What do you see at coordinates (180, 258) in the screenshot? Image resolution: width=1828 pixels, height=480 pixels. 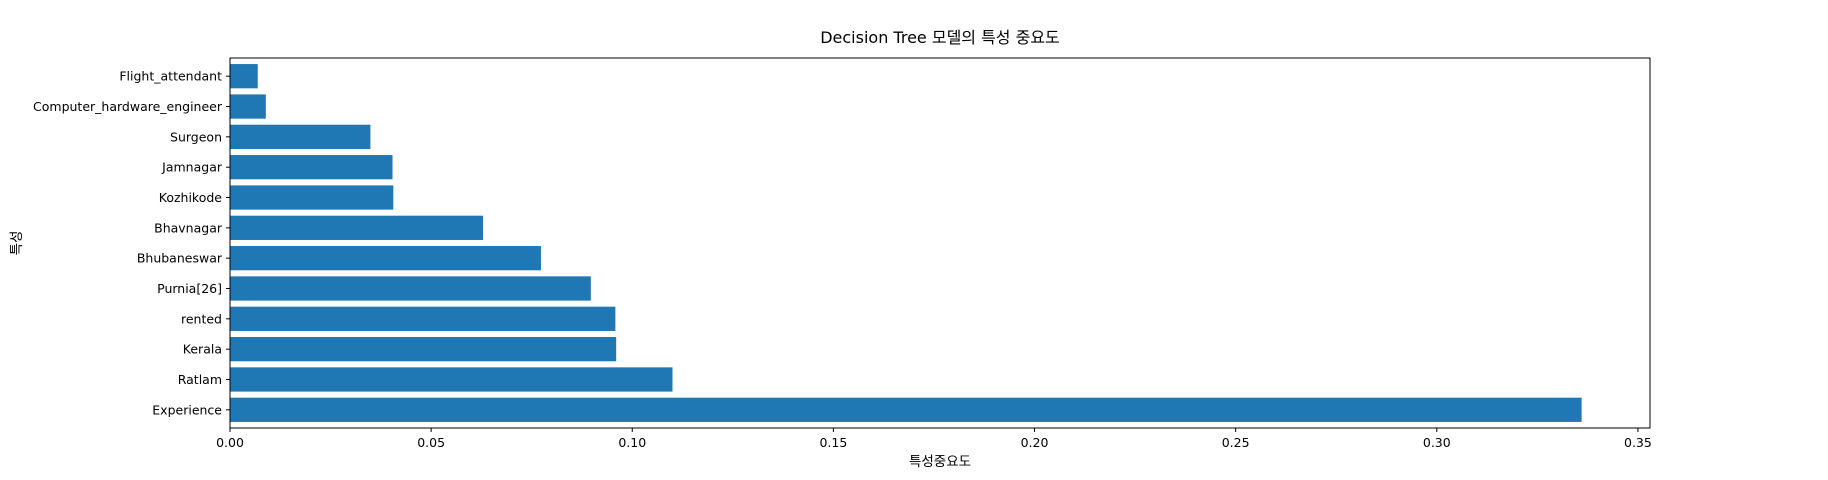 I see `y-tick-label: Bhubaneswar` at bounding box center [180, 258].